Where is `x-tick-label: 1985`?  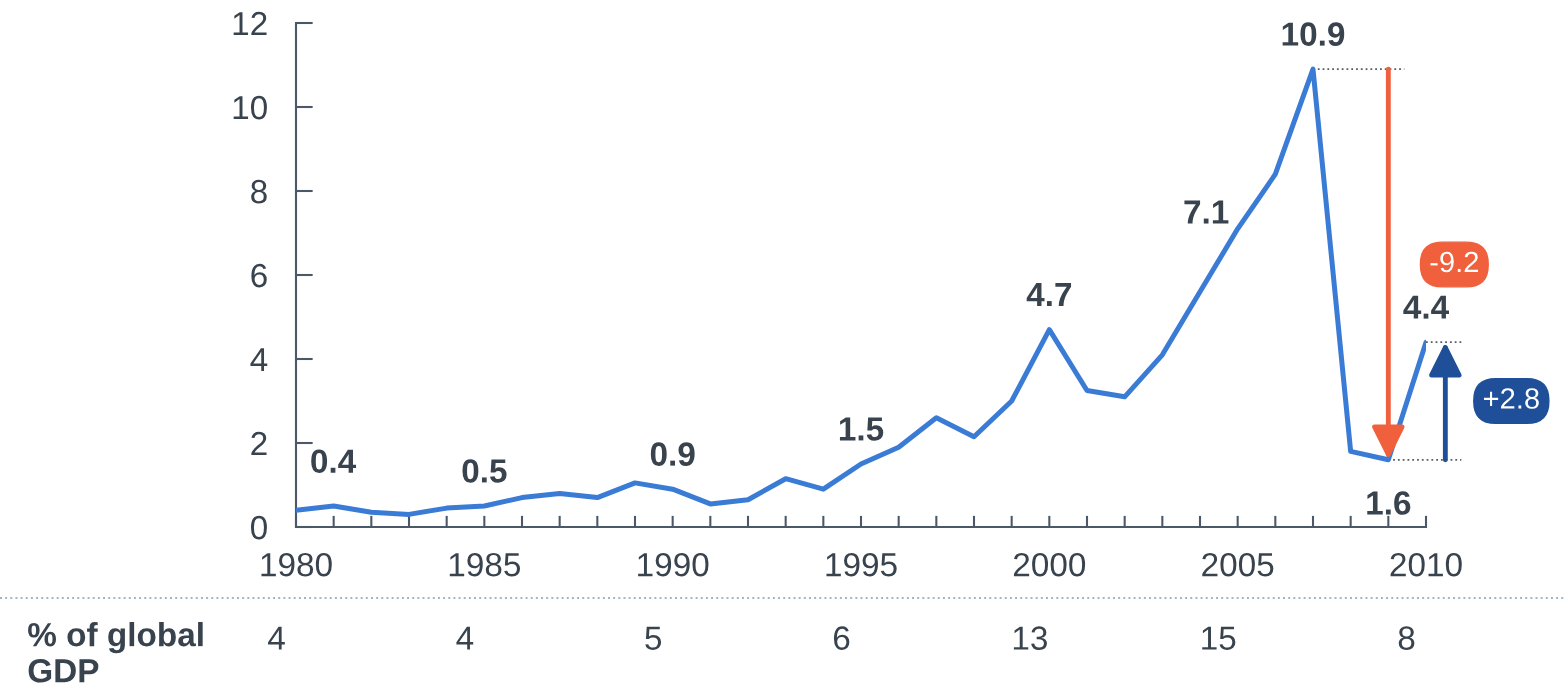 x-tick-label: 1985 is located at coordinates (485, 564).